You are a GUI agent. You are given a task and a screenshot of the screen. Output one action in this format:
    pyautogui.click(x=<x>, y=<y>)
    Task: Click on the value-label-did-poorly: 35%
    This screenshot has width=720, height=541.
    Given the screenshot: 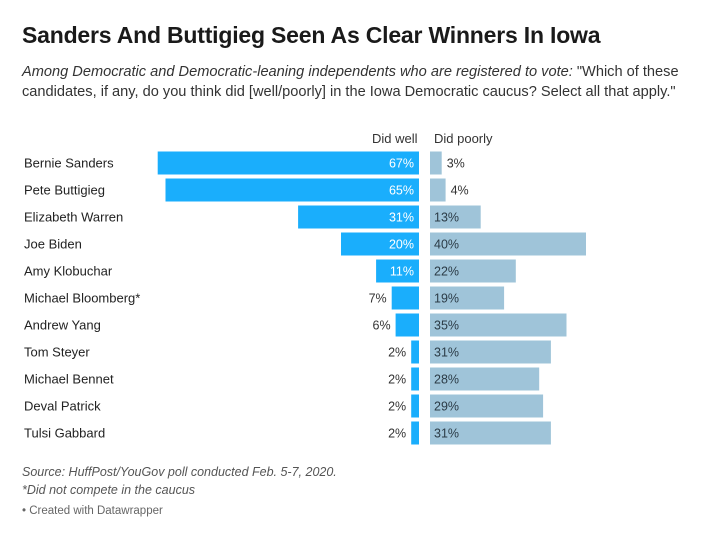 What is the action you would take?
    pyautogui.click(x=446, y=326)
    